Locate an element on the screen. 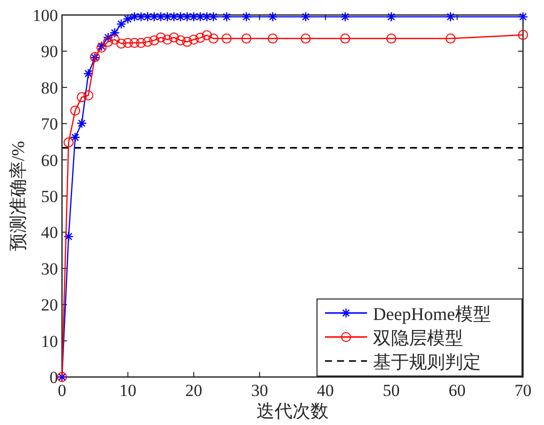 This screenshot has height=425, width=544. y-tick-label: 40 is located at coordinates (49, 232).